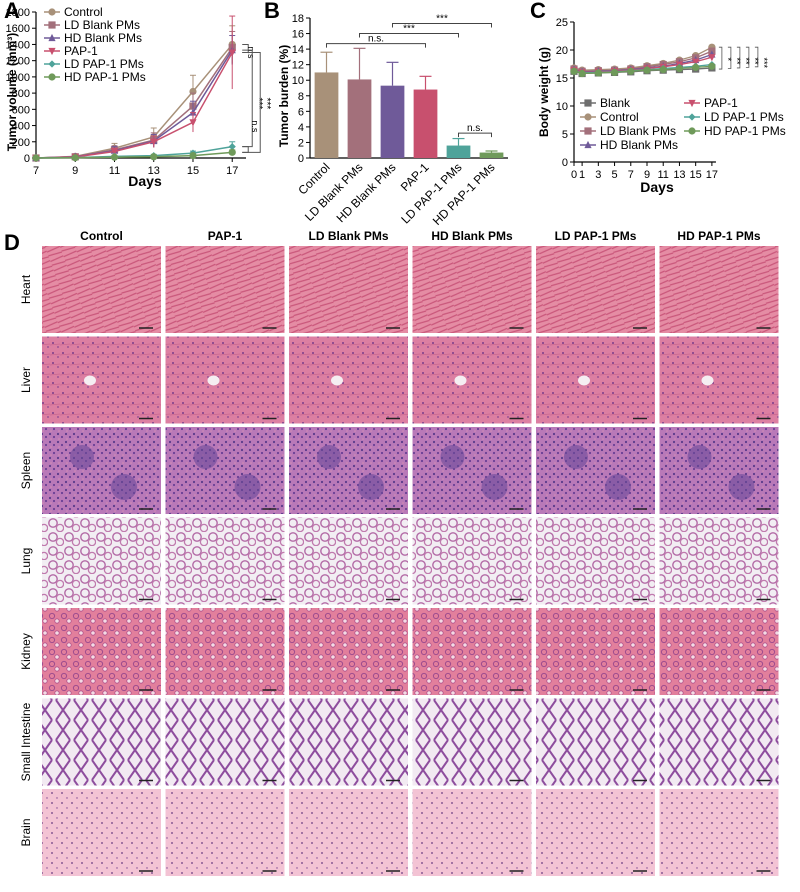 The height and width of the screenshot is (892, 800). What do you see at coordinates (26, 741) in the screenshot?
I see `row-label: Small Intestine` at bounding box center [26, 741].